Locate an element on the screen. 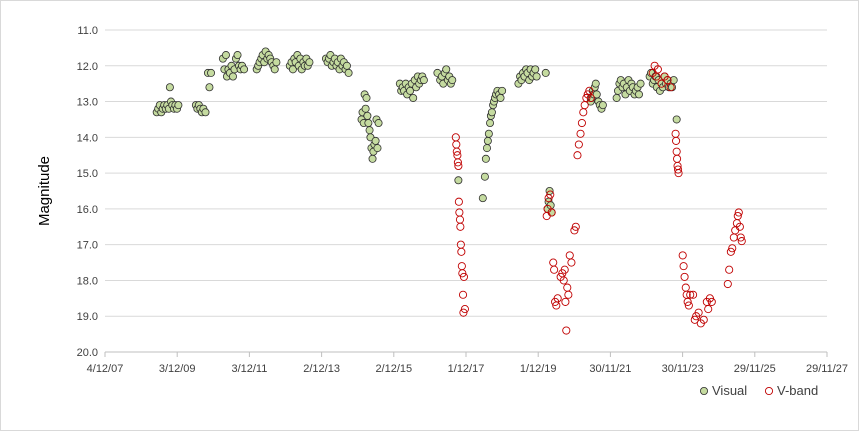  x-tick-label: 29/11/27 is located at coordinates (827, 369).